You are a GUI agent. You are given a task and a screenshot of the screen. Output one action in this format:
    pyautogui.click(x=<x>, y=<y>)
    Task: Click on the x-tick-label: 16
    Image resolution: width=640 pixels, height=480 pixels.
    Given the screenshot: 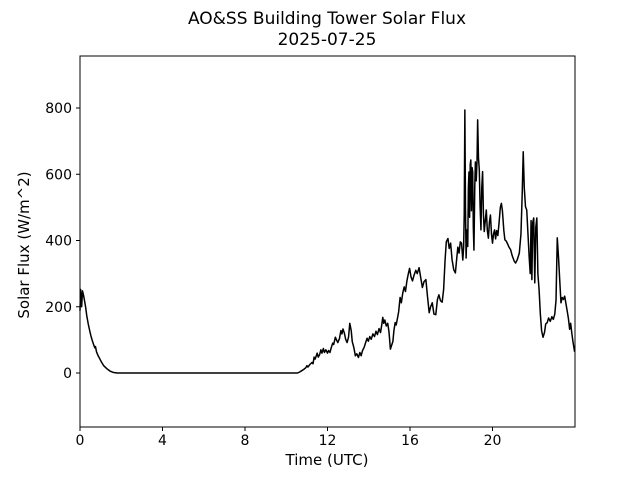 What is the action you would take?
    pyautogui.click(x=410, y=441)
    